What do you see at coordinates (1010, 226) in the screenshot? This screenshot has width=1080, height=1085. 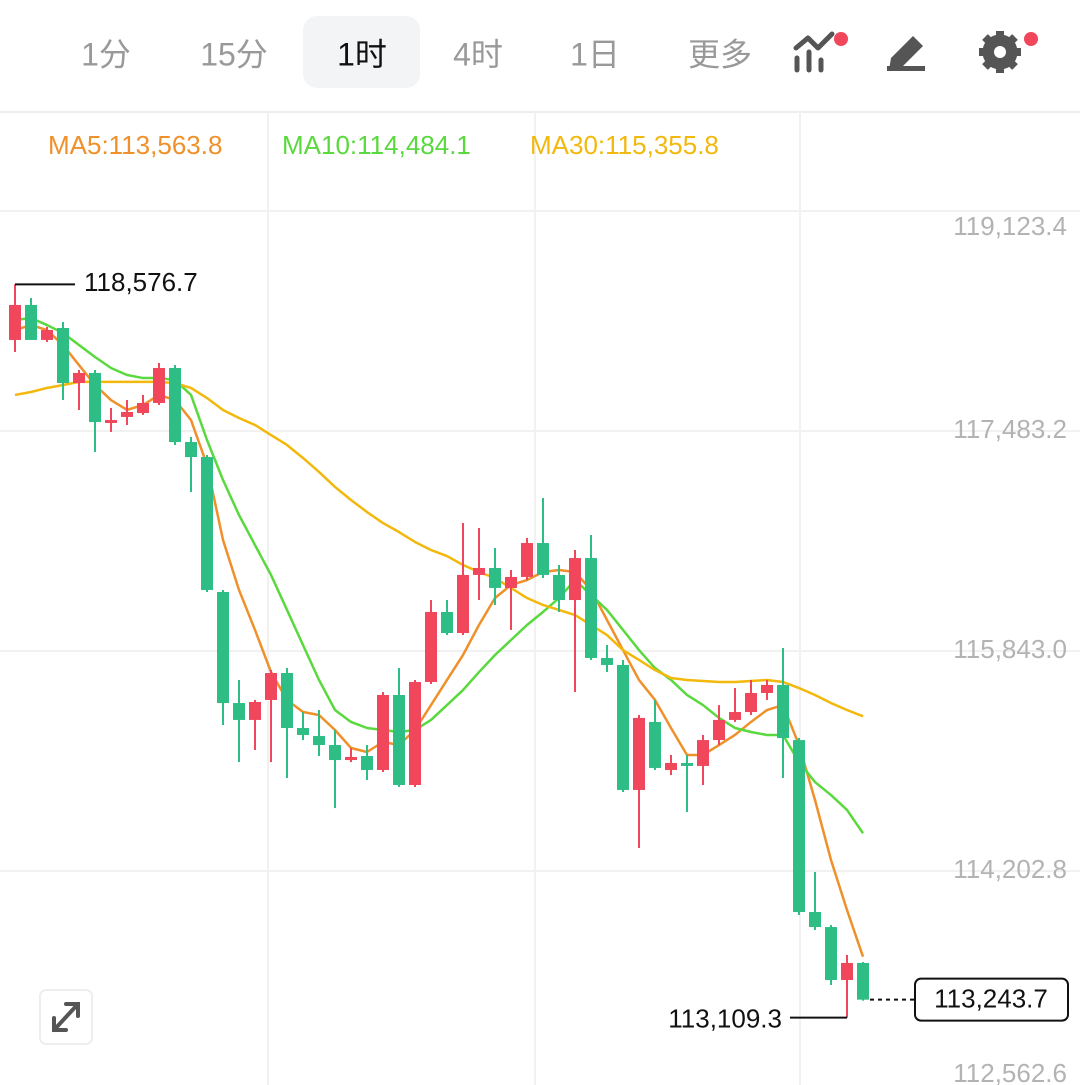 I see `y-tick-label: 119,123.4` at bounding box center [1010, 226].